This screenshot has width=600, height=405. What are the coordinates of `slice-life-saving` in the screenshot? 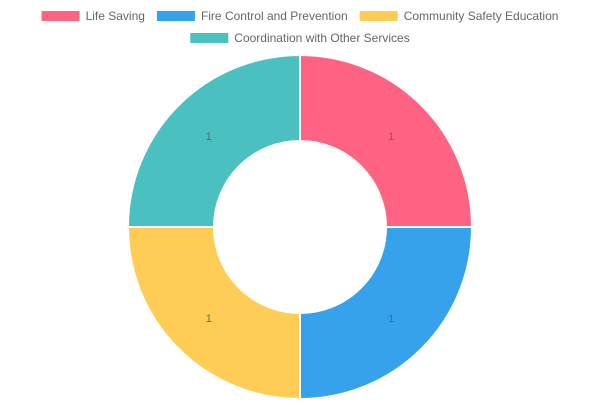 It's located at (386, 140).